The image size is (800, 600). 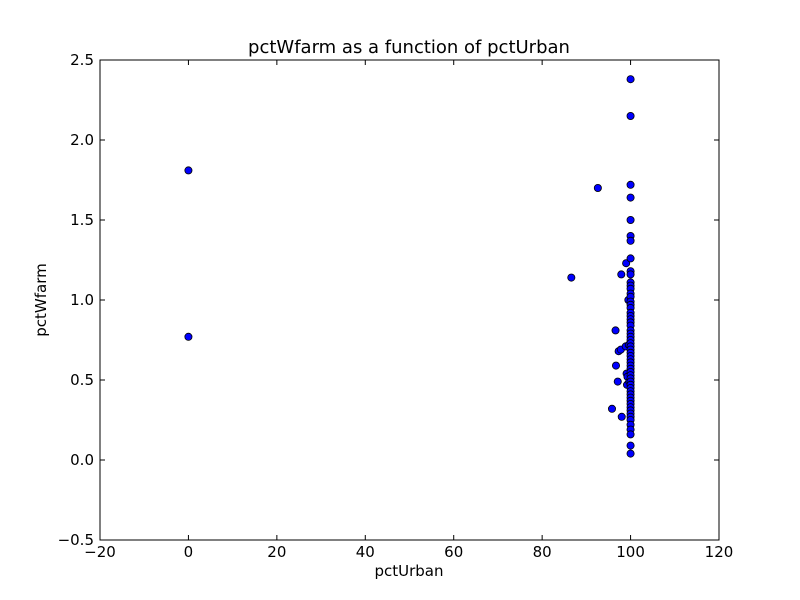 What do you see at coordinates (276, 552) in the screenshot?
I see `x-tick-label: 20` at bounding box center [276, 552].